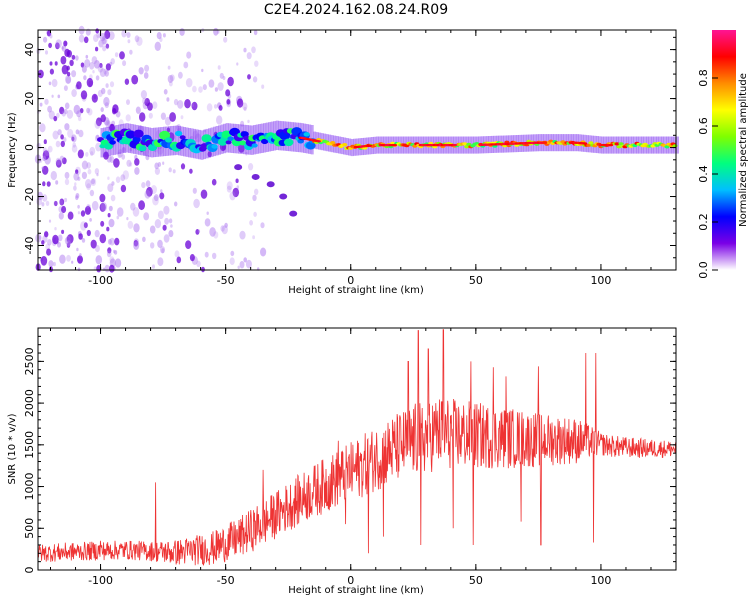 This screenshot has height=600, width=750. What do you see at coordinates (707, 174) in the screenshot?
I see `colorbar-ticks: 0.0 0.2 0.4 0.6 0.8` at bounding box center [707, 174].